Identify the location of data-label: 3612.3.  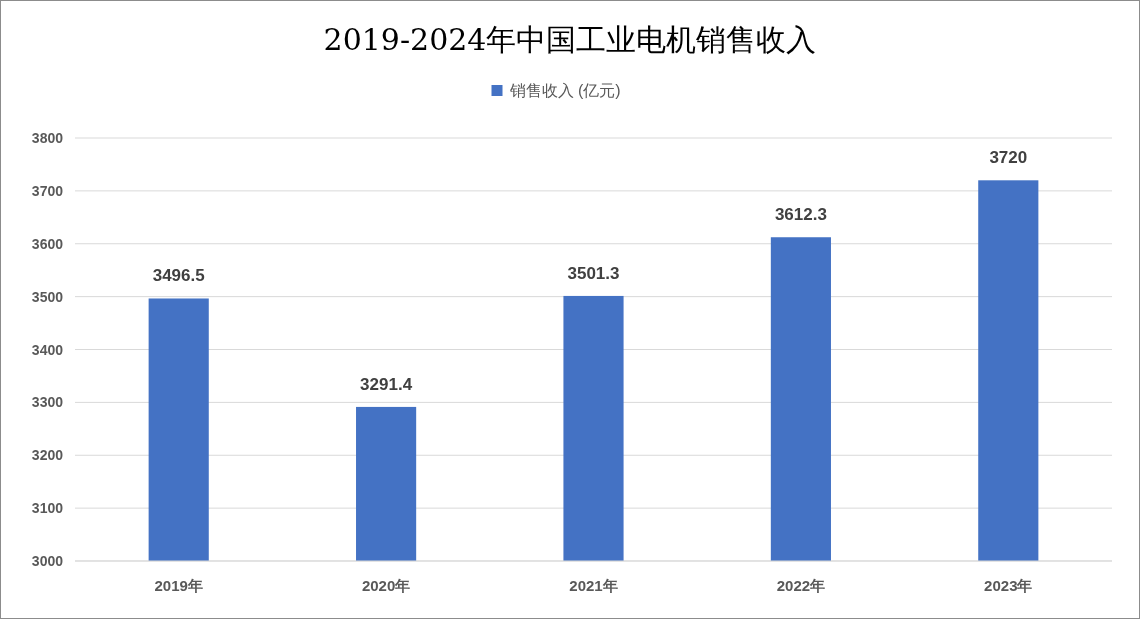
(800, 215).